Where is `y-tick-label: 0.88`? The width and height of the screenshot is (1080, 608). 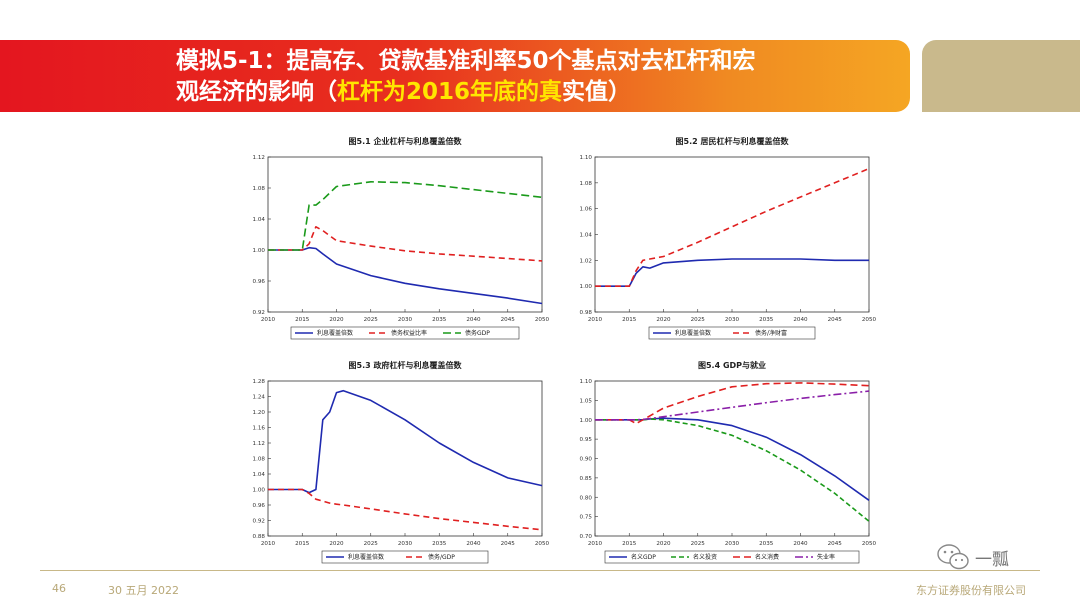
y-tick-label: 0.88 is located at coordinates (259, 537).